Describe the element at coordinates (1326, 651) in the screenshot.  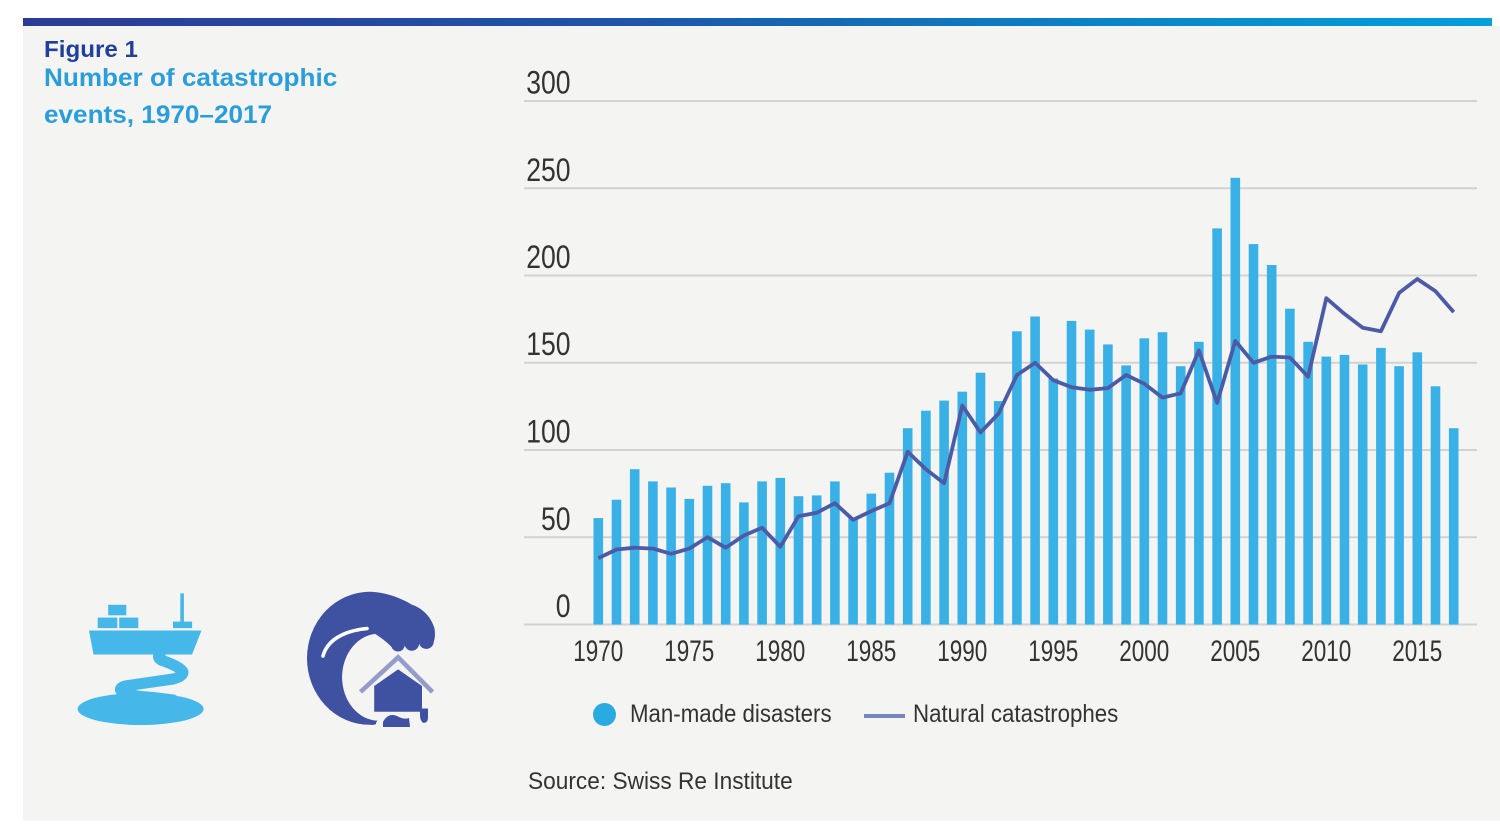
I see `svg-text: 2010` at that location.